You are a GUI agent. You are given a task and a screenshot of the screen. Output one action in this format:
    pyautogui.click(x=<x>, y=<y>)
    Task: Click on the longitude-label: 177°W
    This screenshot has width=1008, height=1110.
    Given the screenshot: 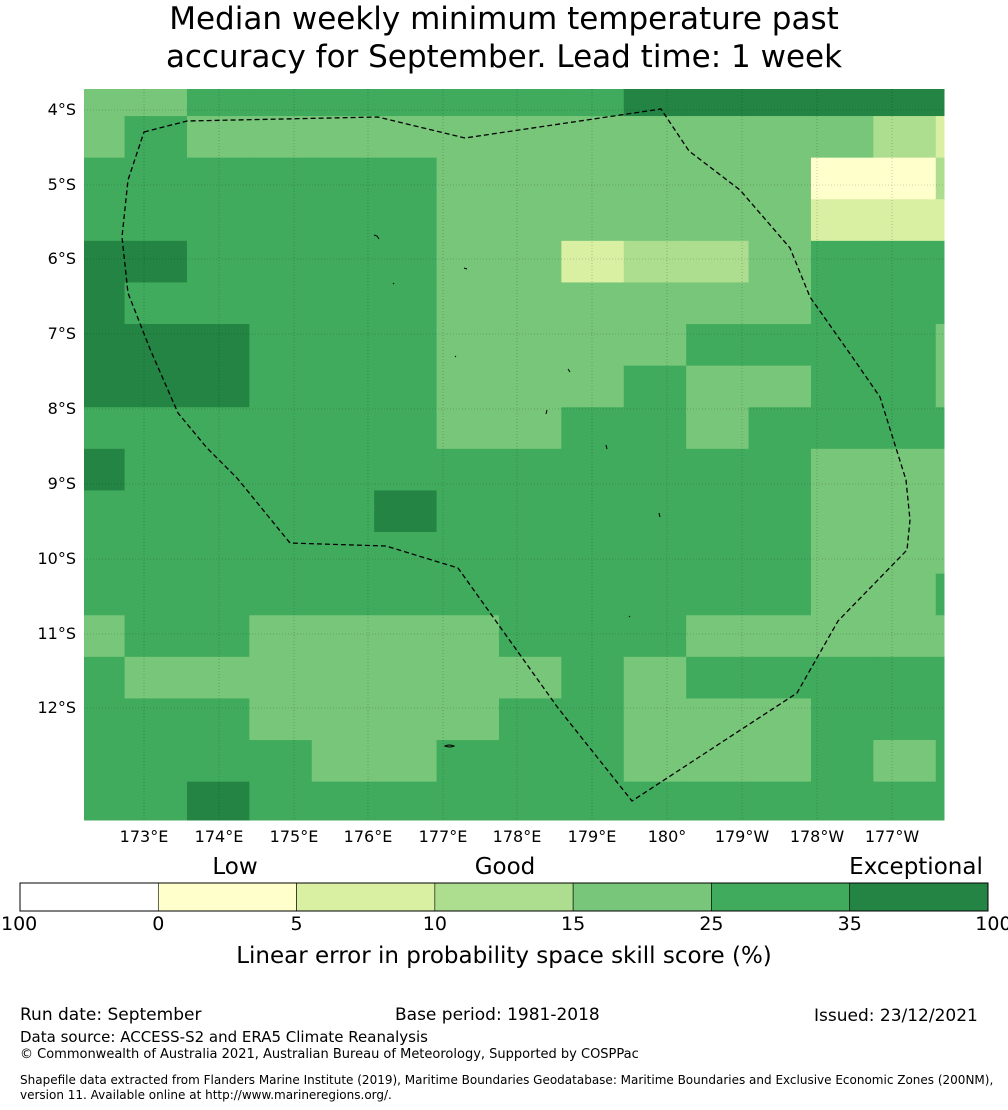 What is the action you would take?
    pyautogui.click(x=892, y=836)
    